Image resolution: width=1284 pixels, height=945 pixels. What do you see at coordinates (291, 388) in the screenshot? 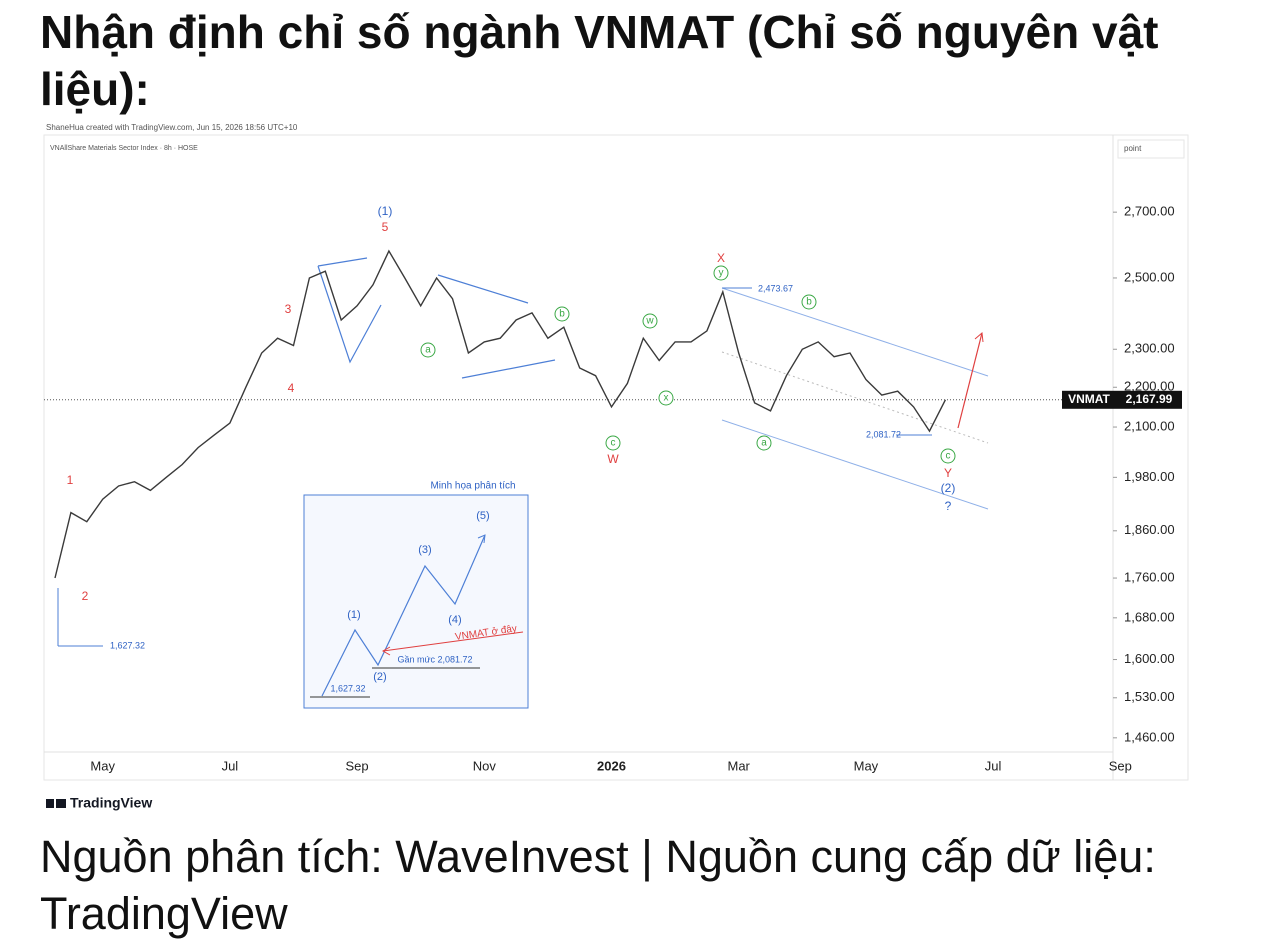
I see `annotation: 4` at bounding box center [291, 388].